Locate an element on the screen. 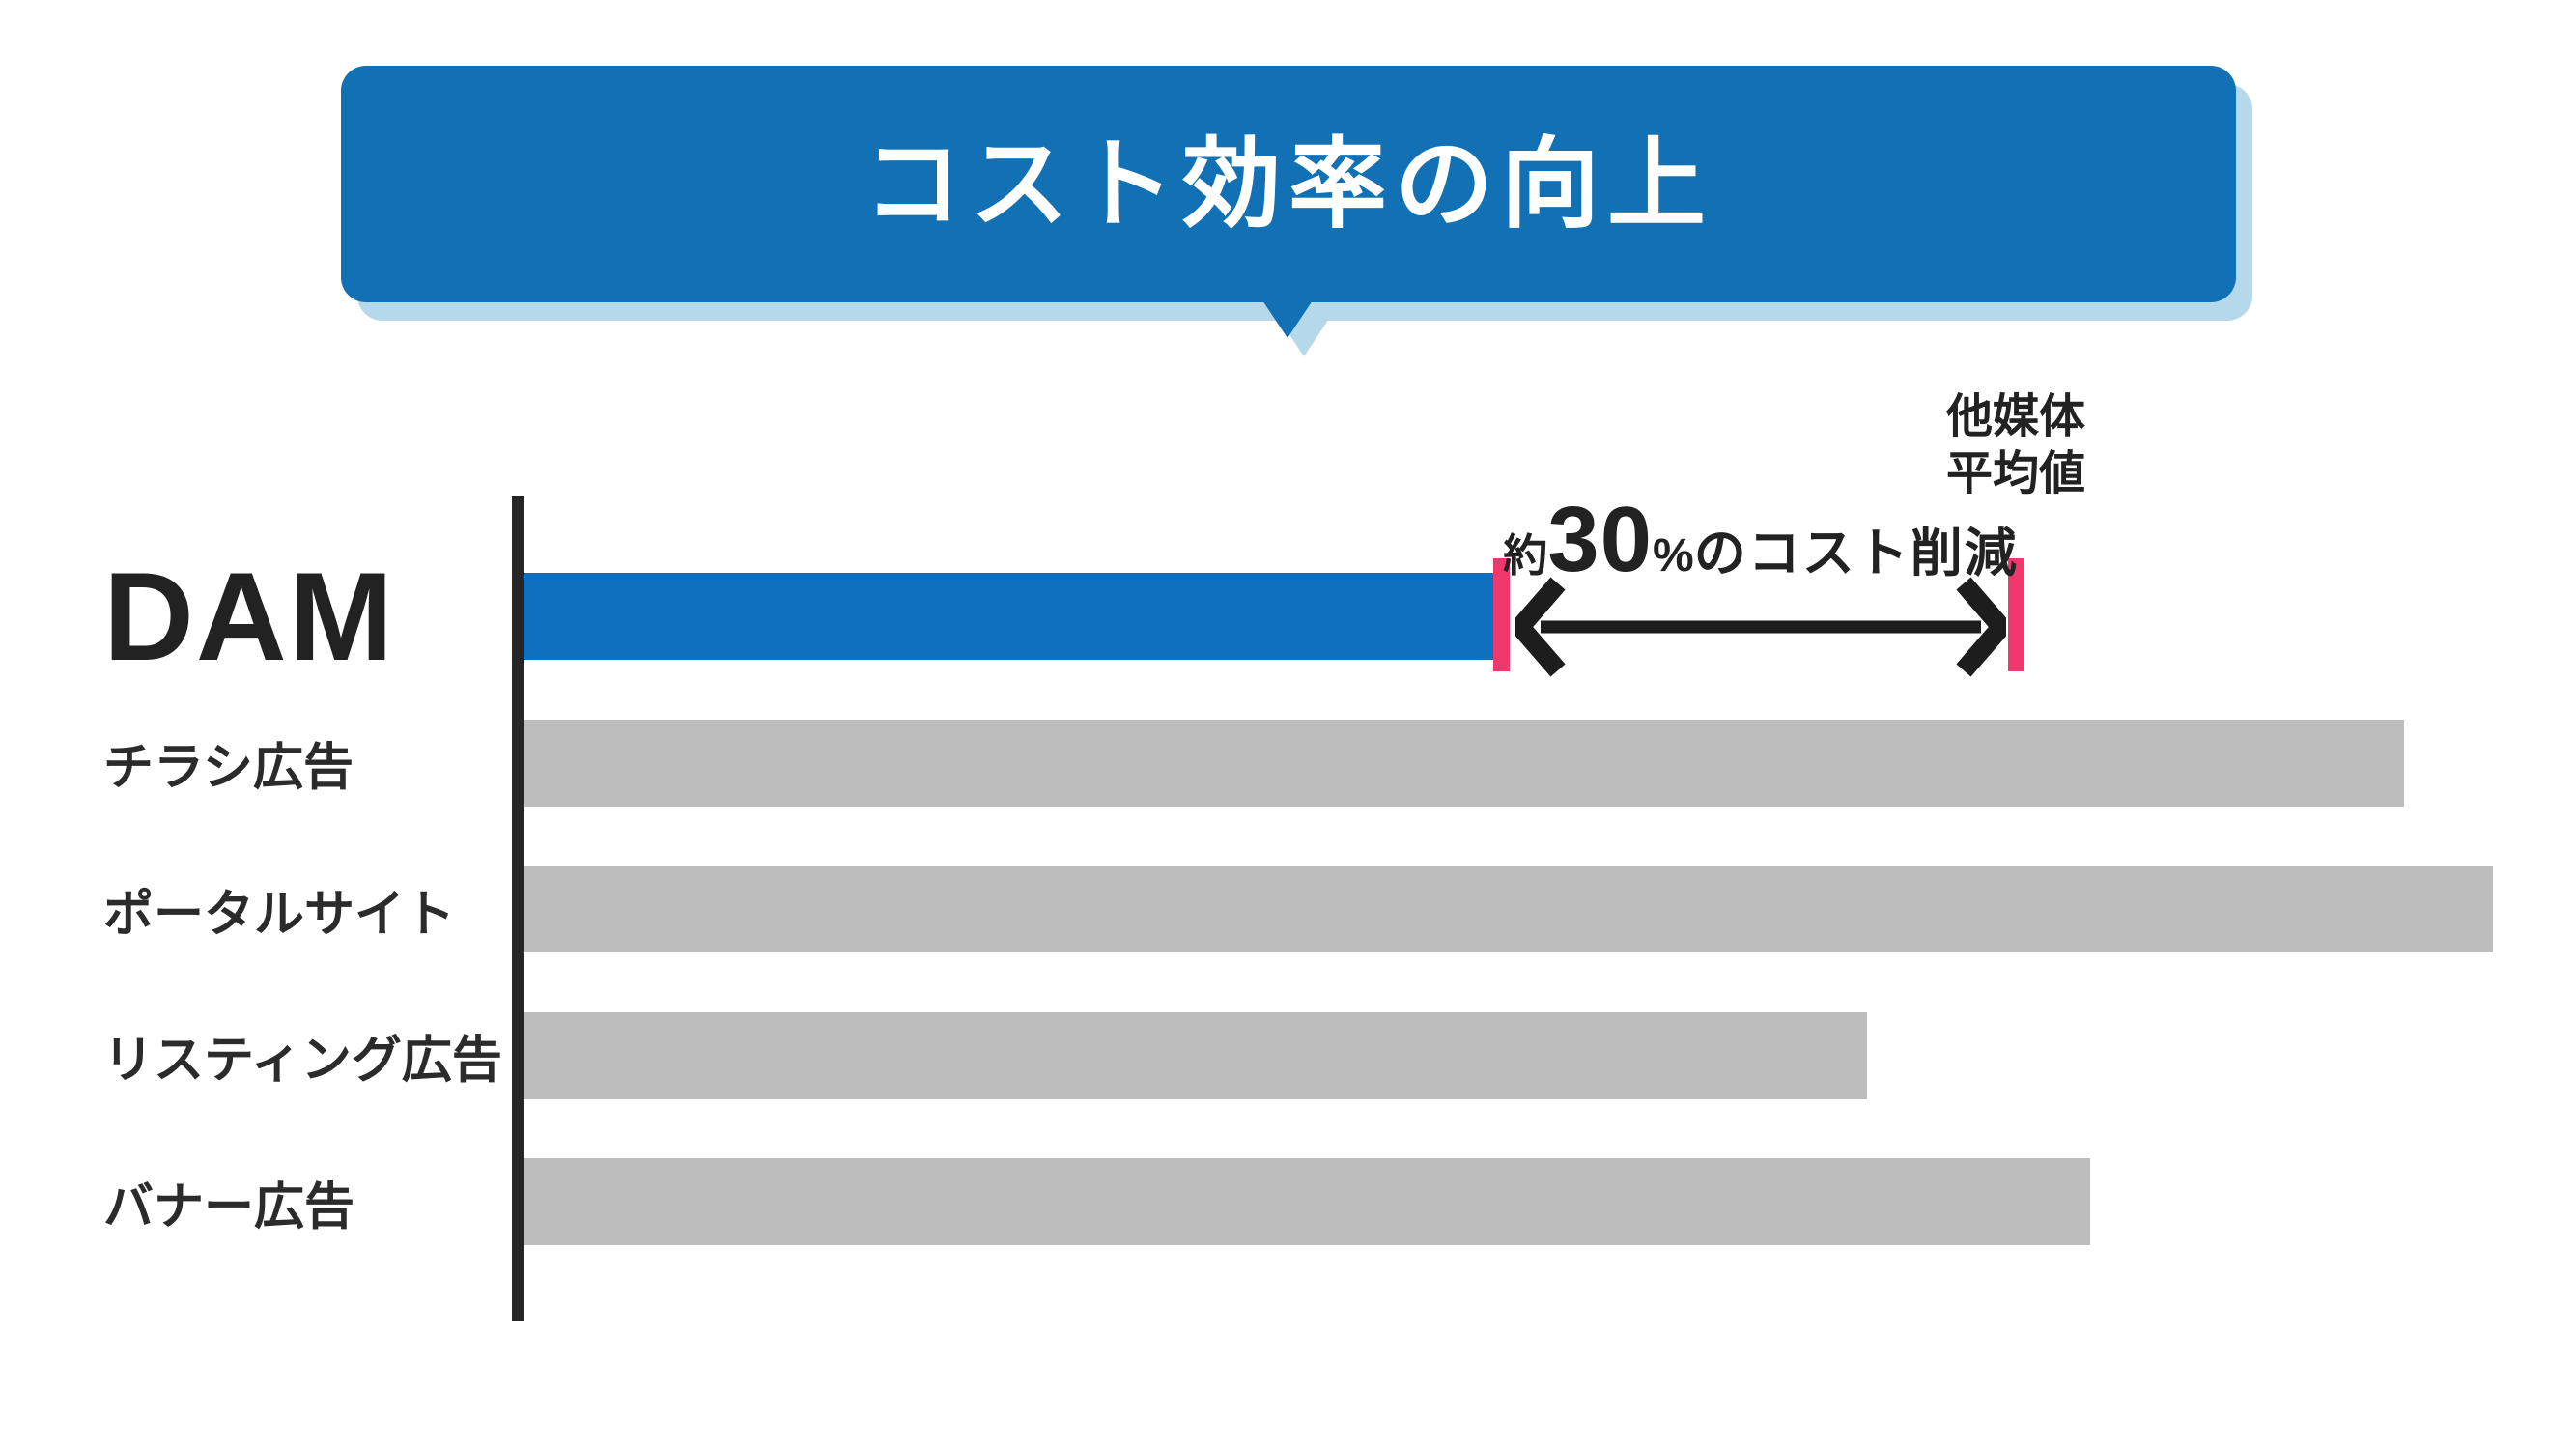  bar-banner-ads is located at coordinates (1307, 1201).